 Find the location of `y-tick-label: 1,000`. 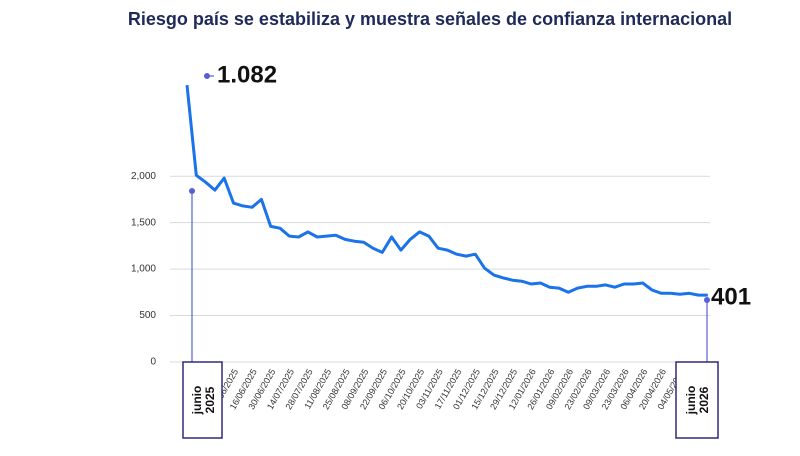

y-tick-label: 1,000 is located at coordinates (143, 269).